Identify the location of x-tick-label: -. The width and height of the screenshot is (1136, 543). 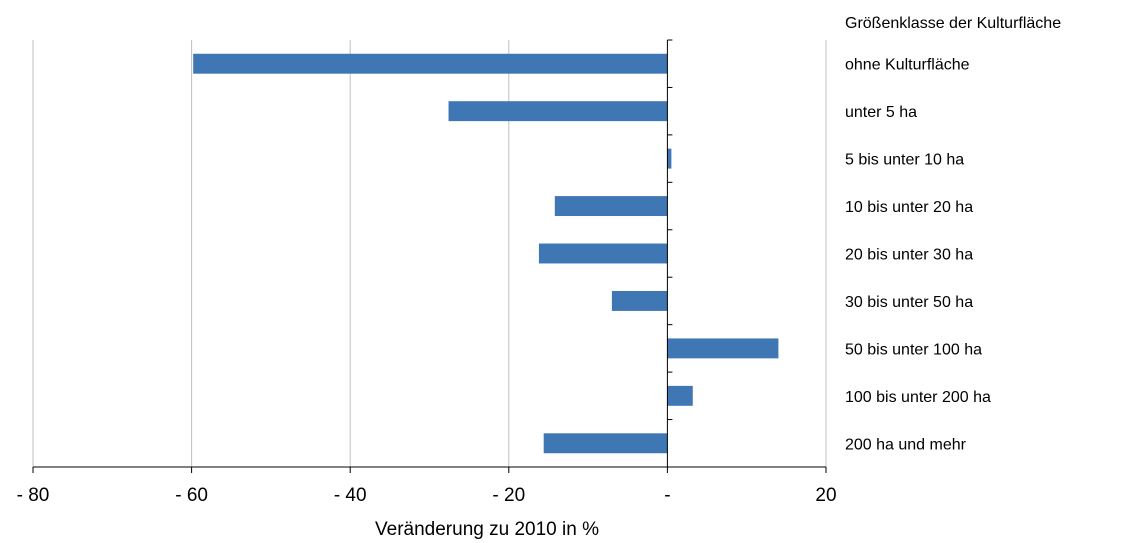
(667, 495).